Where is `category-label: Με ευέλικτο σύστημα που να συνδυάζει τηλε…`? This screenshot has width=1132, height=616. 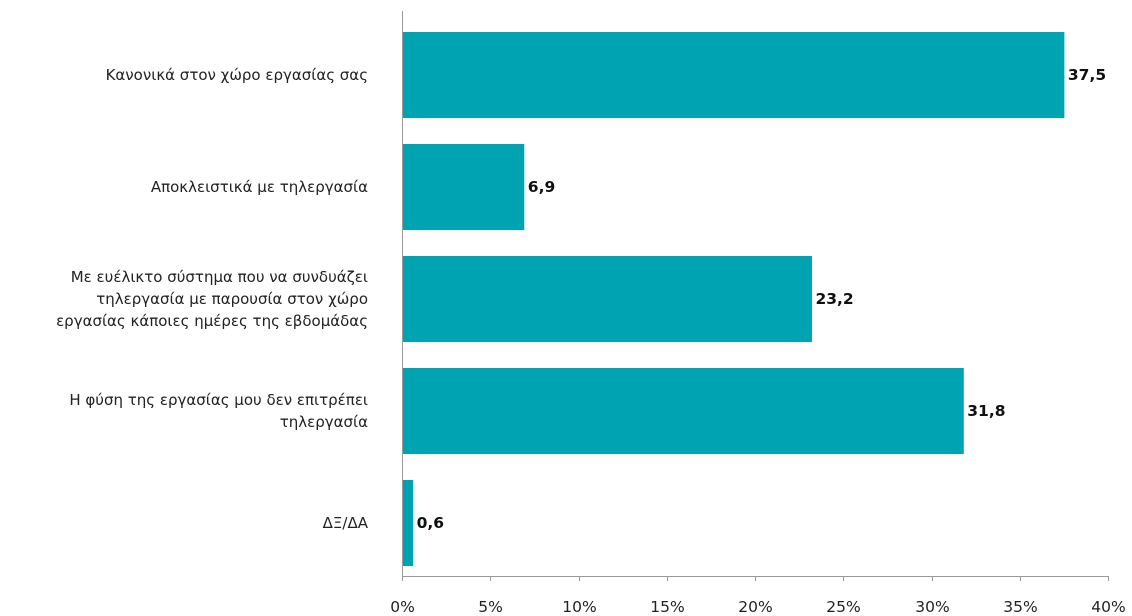
category-label: Με ευέλικτο σύστημα που να συνδυάζει τηλε… is located at coordinates (212, 299).